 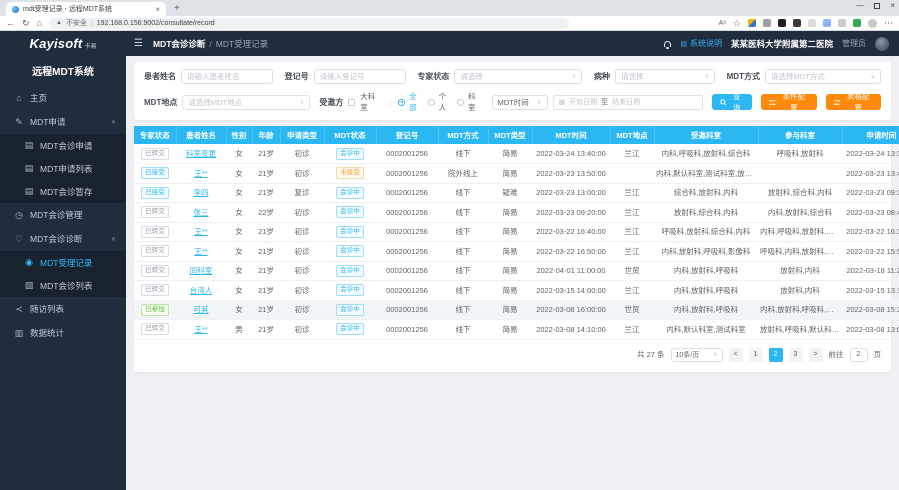 What do you see at coordinates (755, 354) in the screenshot?
I see `page-button-1: 1` at bounding box center [755, 354].